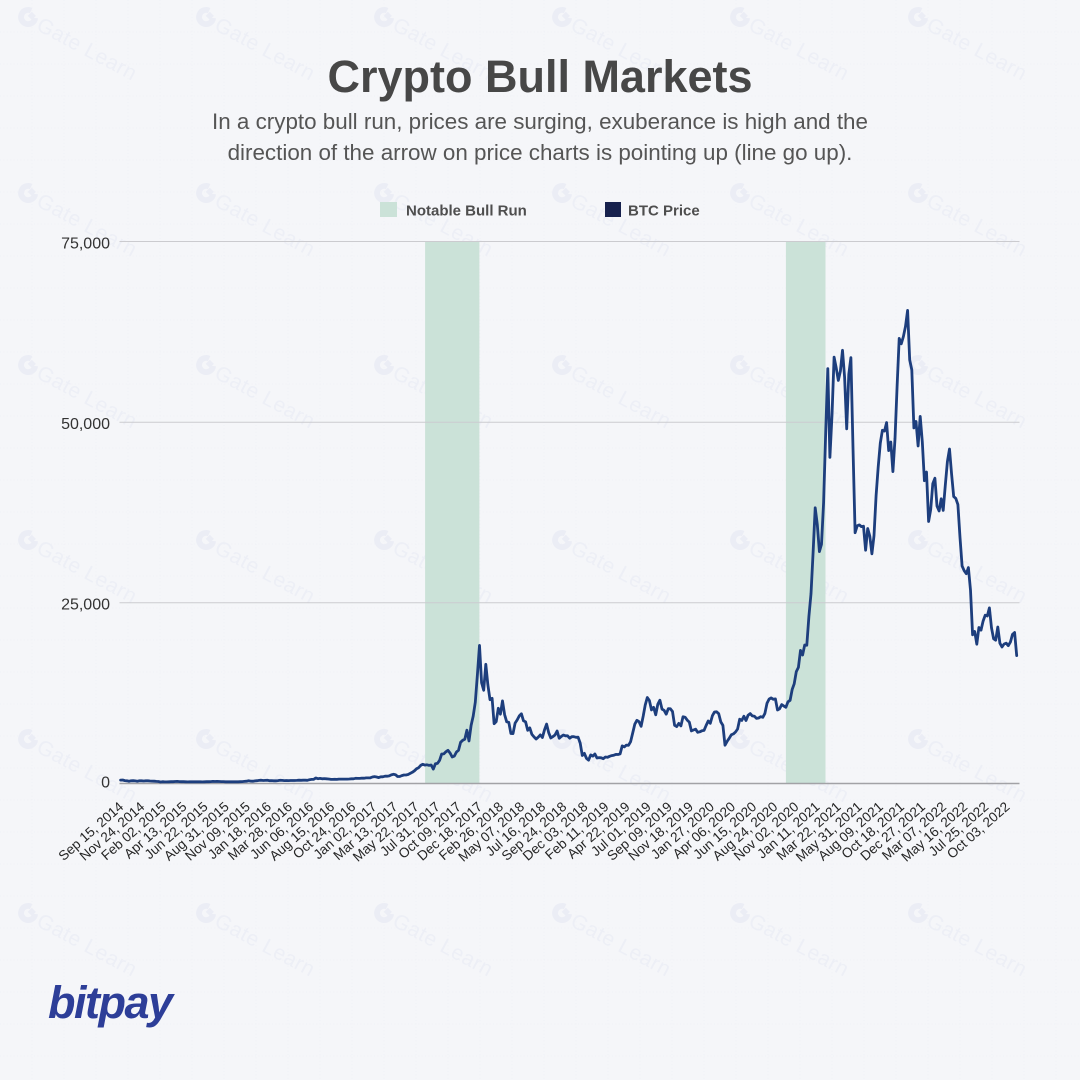  I want to click on svg-text: BTC Price, so click(664, 211).